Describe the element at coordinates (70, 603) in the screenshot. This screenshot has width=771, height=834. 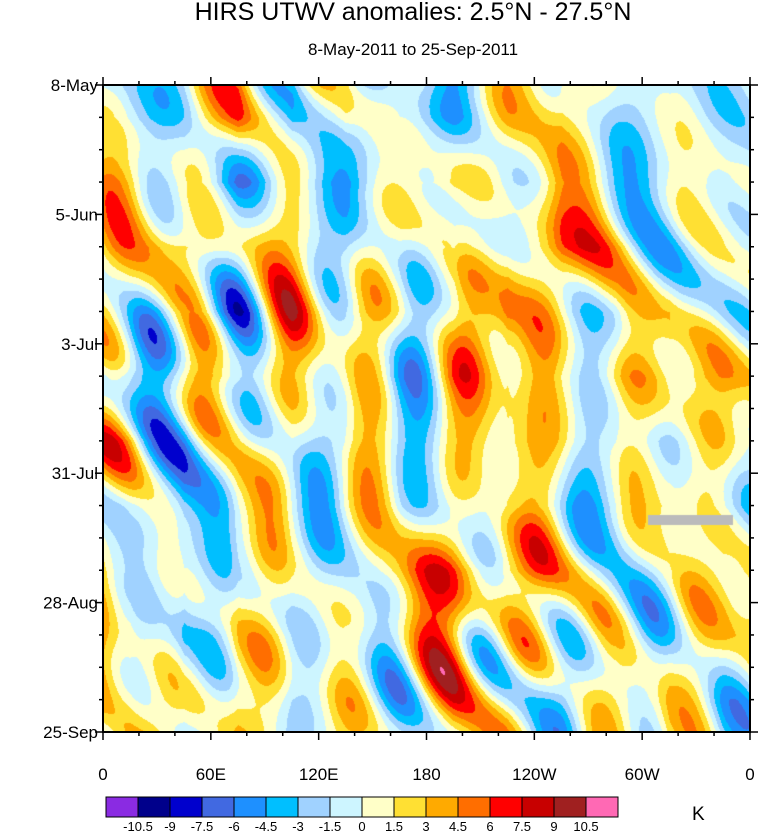
I see `y-tick-label: 28-Aug` at that location.